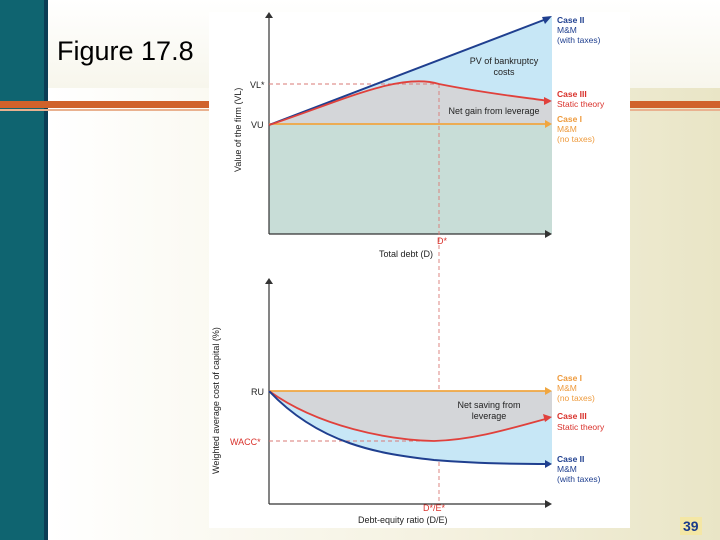 The image size is (720, 540). I want to click on slide-title: Figure 17.8, so click(125, 51).